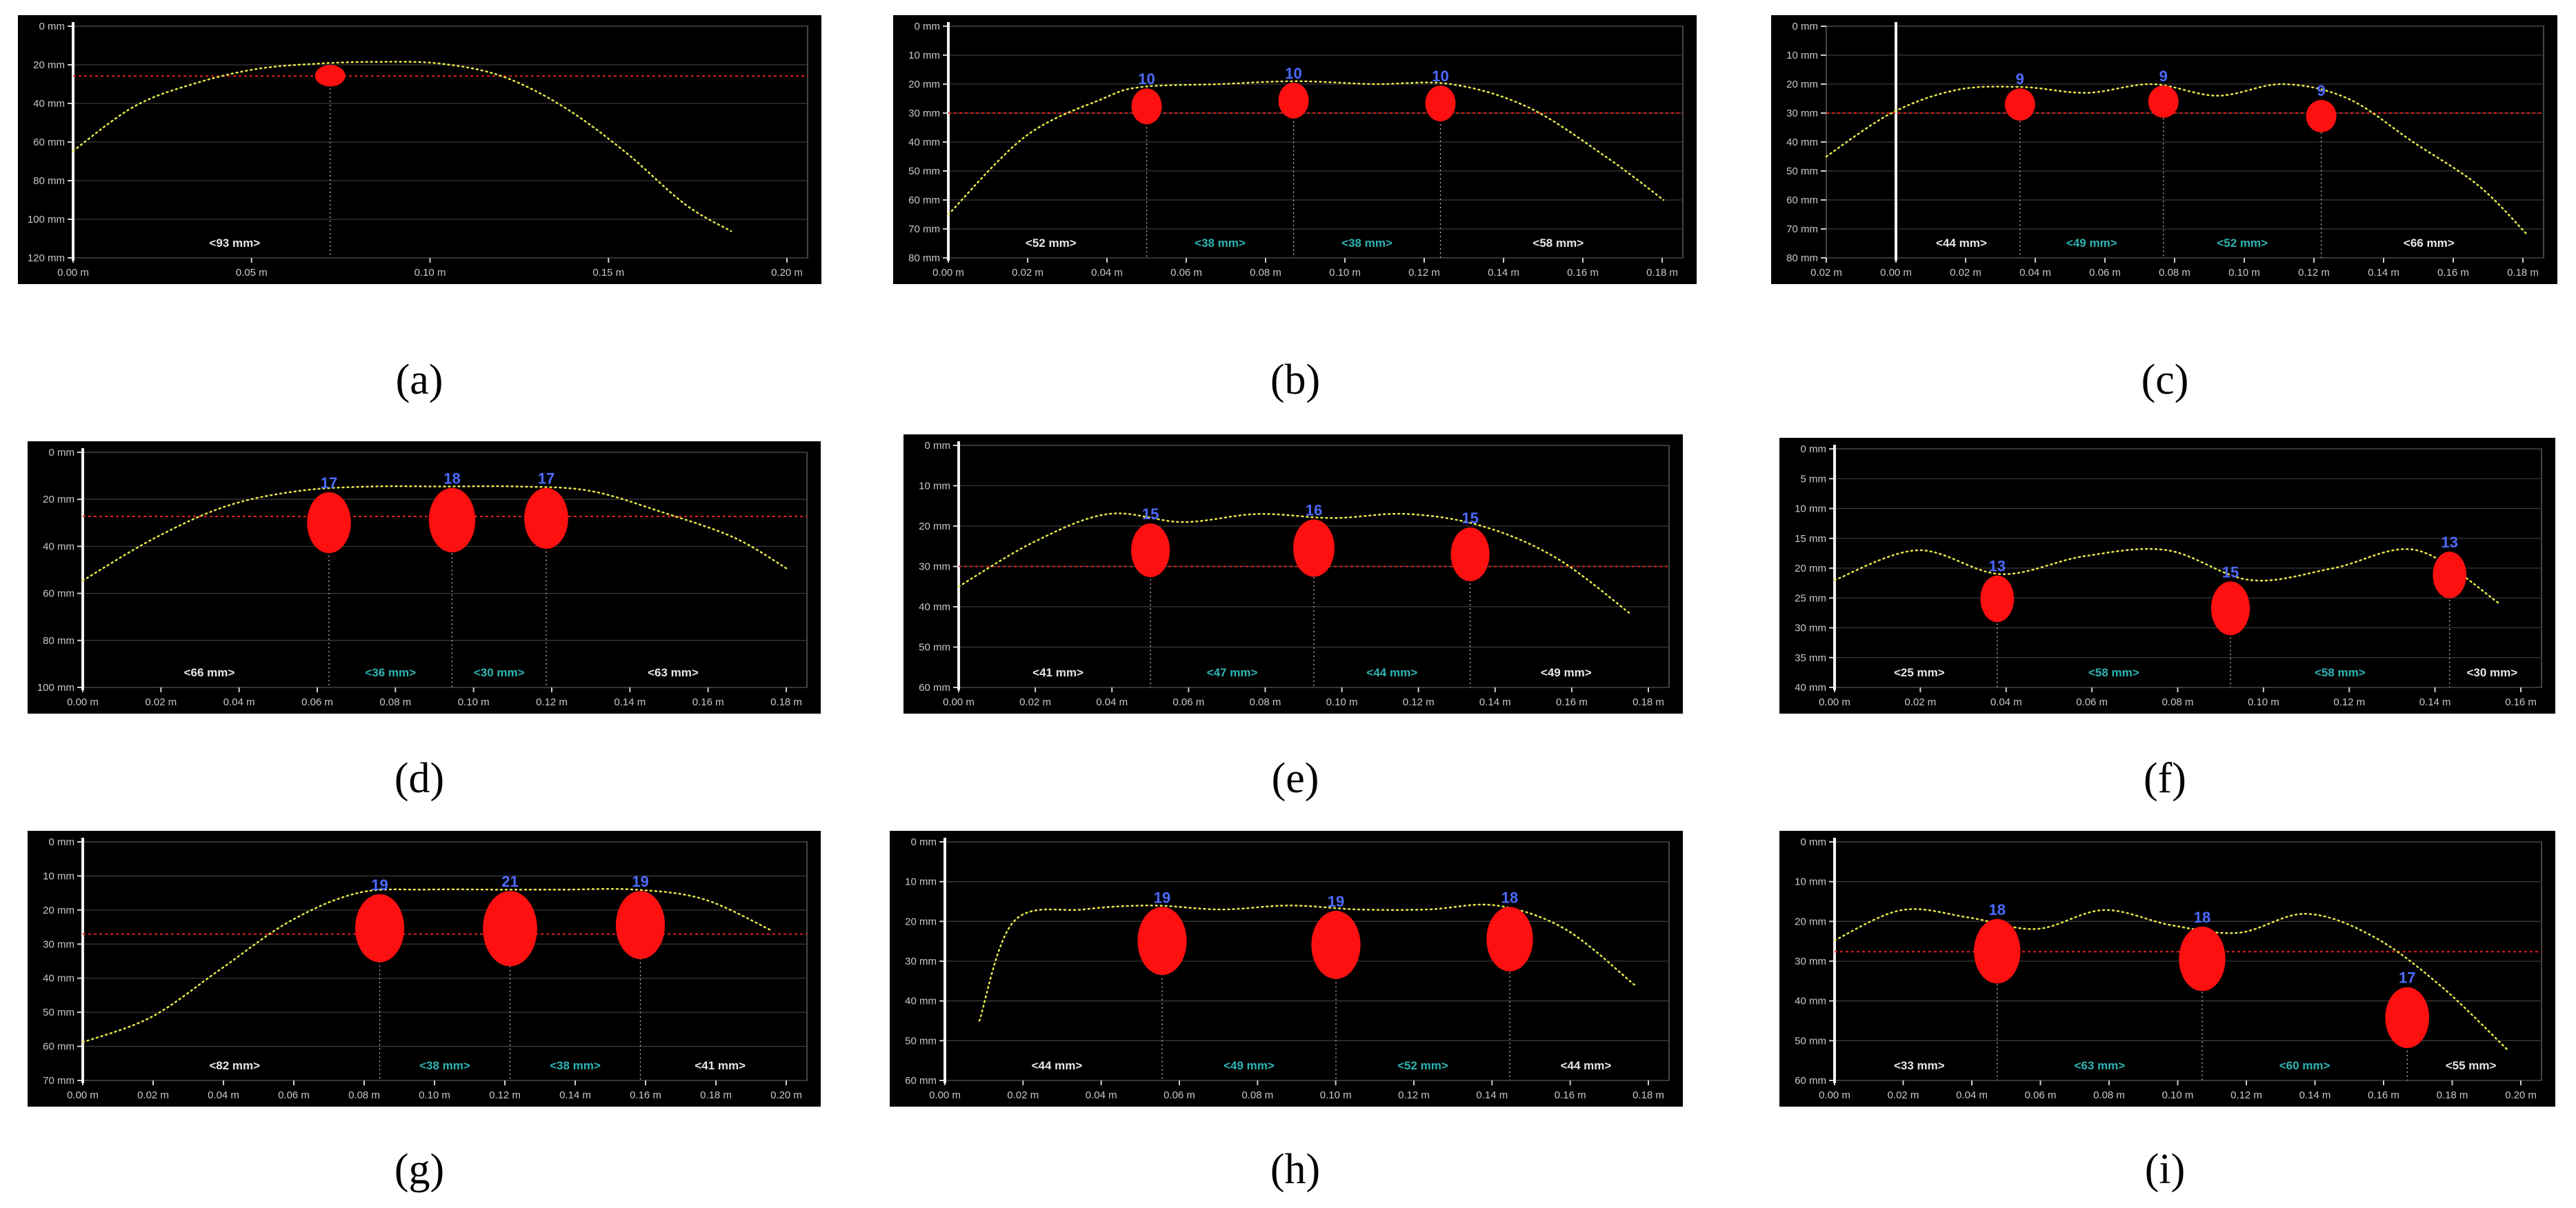 Image resolution: width=2576 pixels, height=1208 pixels. What do you see at coordinates (55, 688) in the screenshot?
I see `y-tick-label: 100 mm` at bounding box center [55, 688].